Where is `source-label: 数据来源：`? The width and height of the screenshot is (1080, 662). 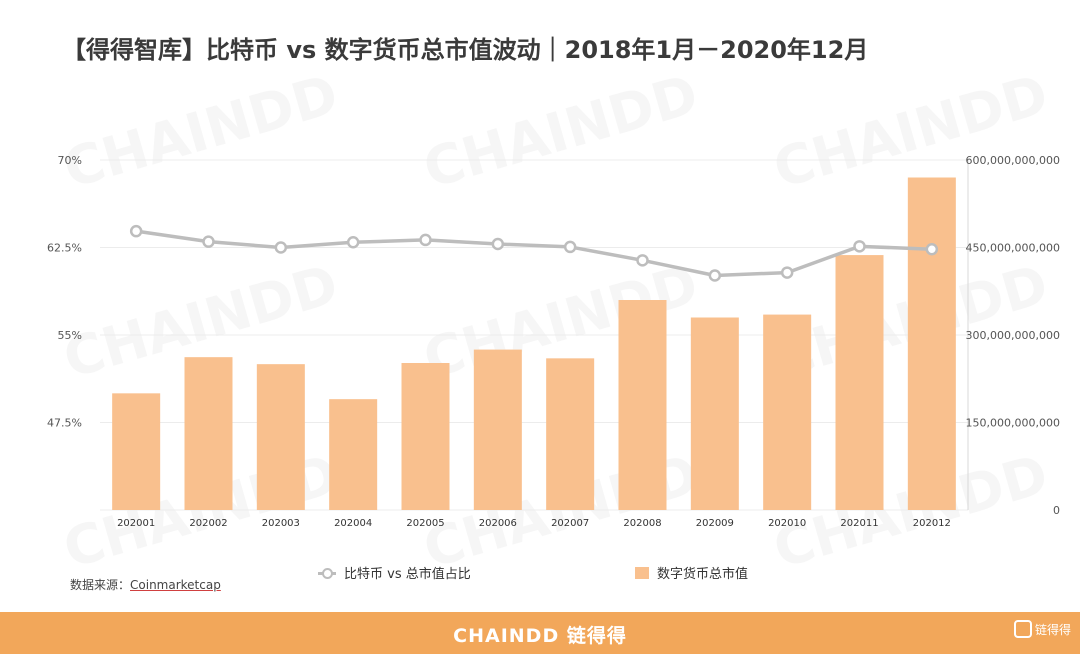 source-label: 数据来源： is located at coordinates (100, 585).